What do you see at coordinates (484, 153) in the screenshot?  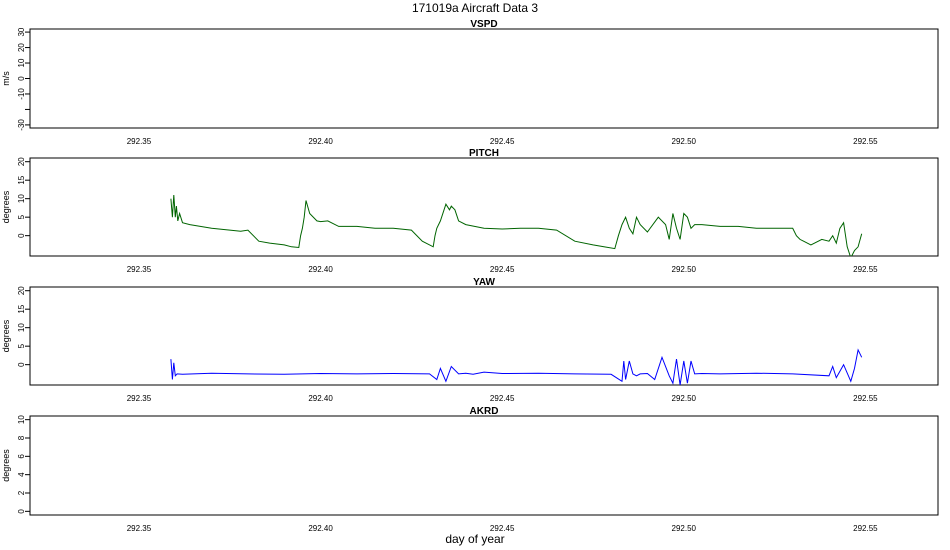 I see `panel-title: PITCH` at bounding box center [484, 153].